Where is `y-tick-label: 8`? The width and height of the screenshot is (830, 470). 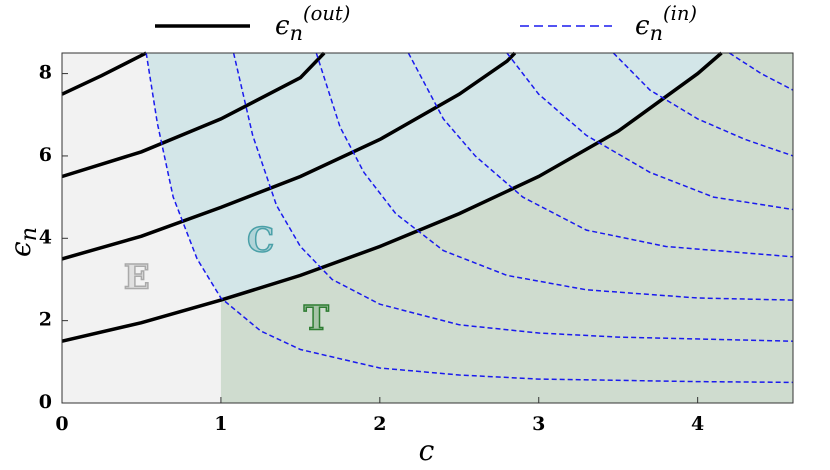
y-tick-label: 8 is located at coordinates (45, 73).